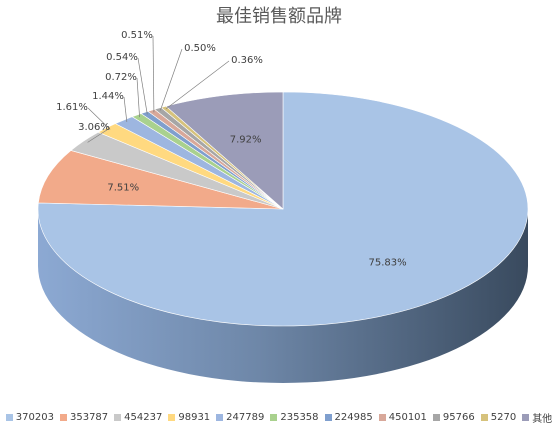 The height and width of the screenshot is (441, 558). I want to click on legend-label: 224985, so click(353, 417).